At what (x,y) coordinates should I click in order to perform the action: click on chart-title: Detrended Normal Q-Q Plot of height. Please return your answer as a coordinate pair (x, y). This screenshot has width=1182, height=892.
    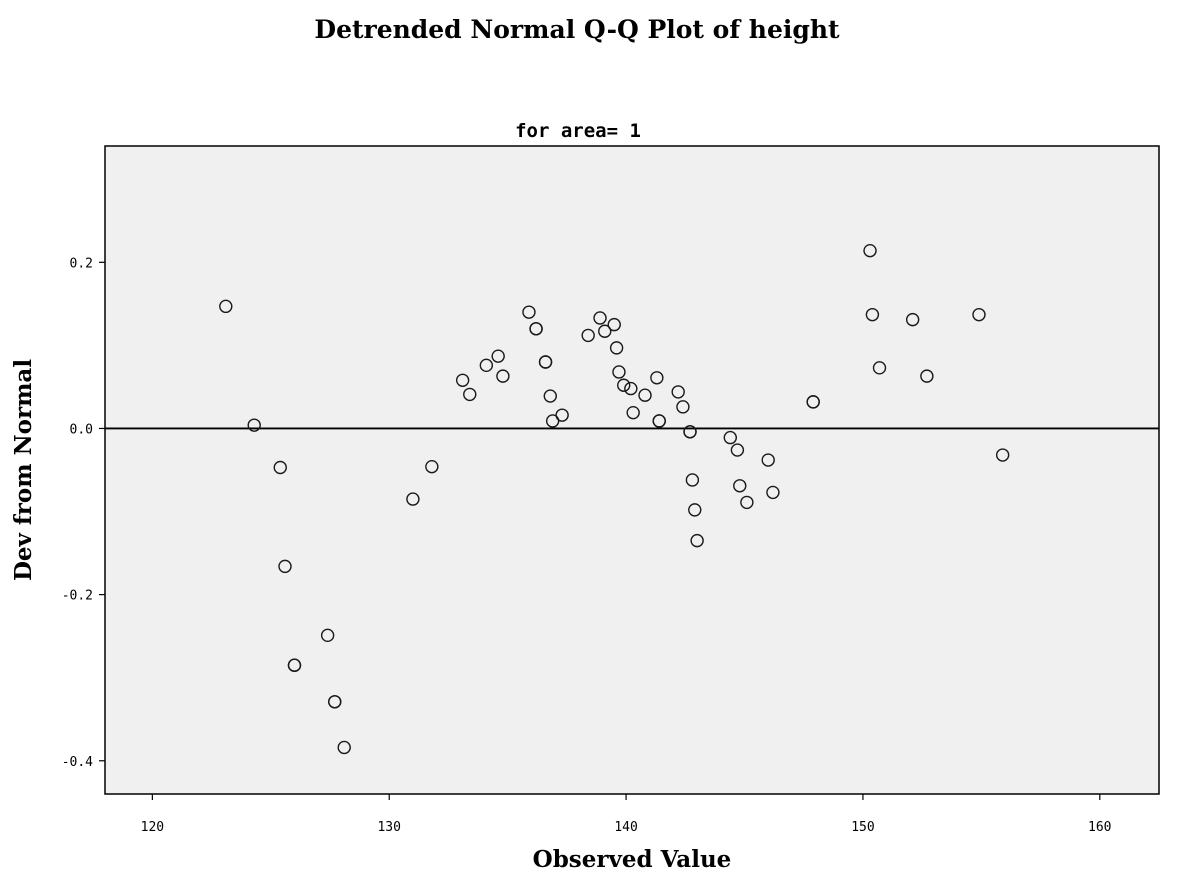
    Looking at the image, I should click on (577, 29).